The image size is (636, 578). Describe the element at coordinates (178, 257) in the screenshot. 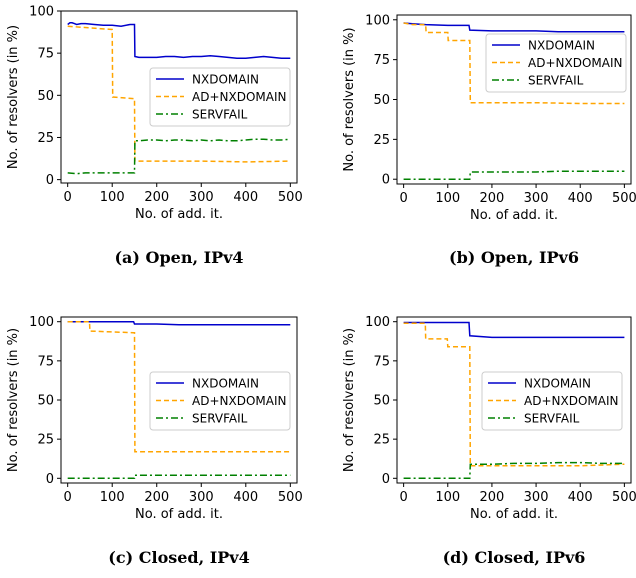

I see `subfigure-caption: (a) Open, IPv4` at that location.